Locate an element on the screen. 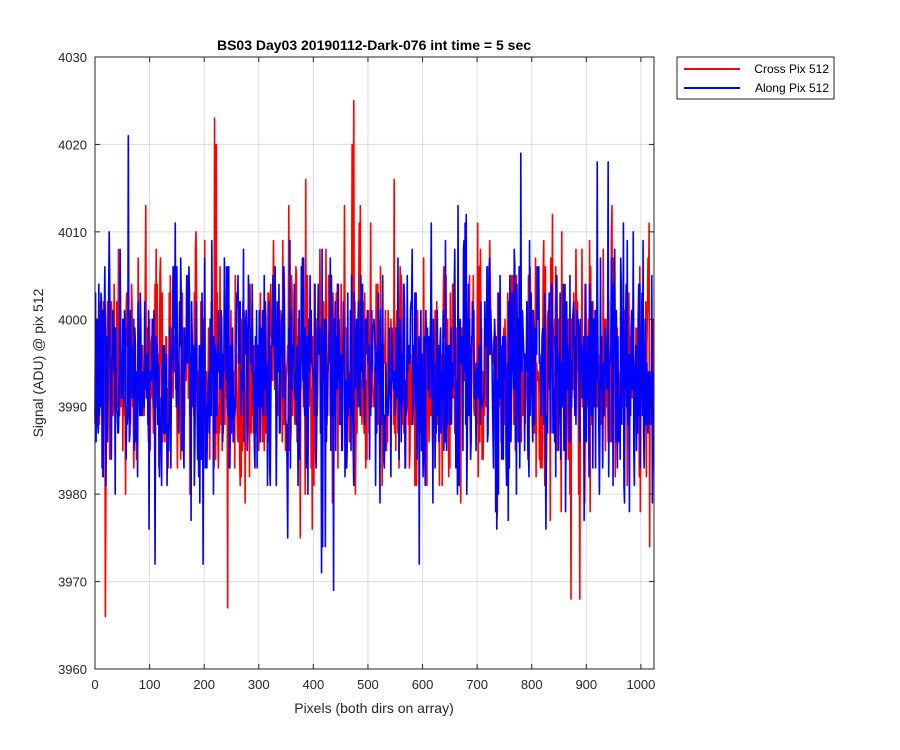 This screenshot has height=750, width=900. legend: Cross Pix 512 Along Pix 512 is located at coordinates (755, 78).